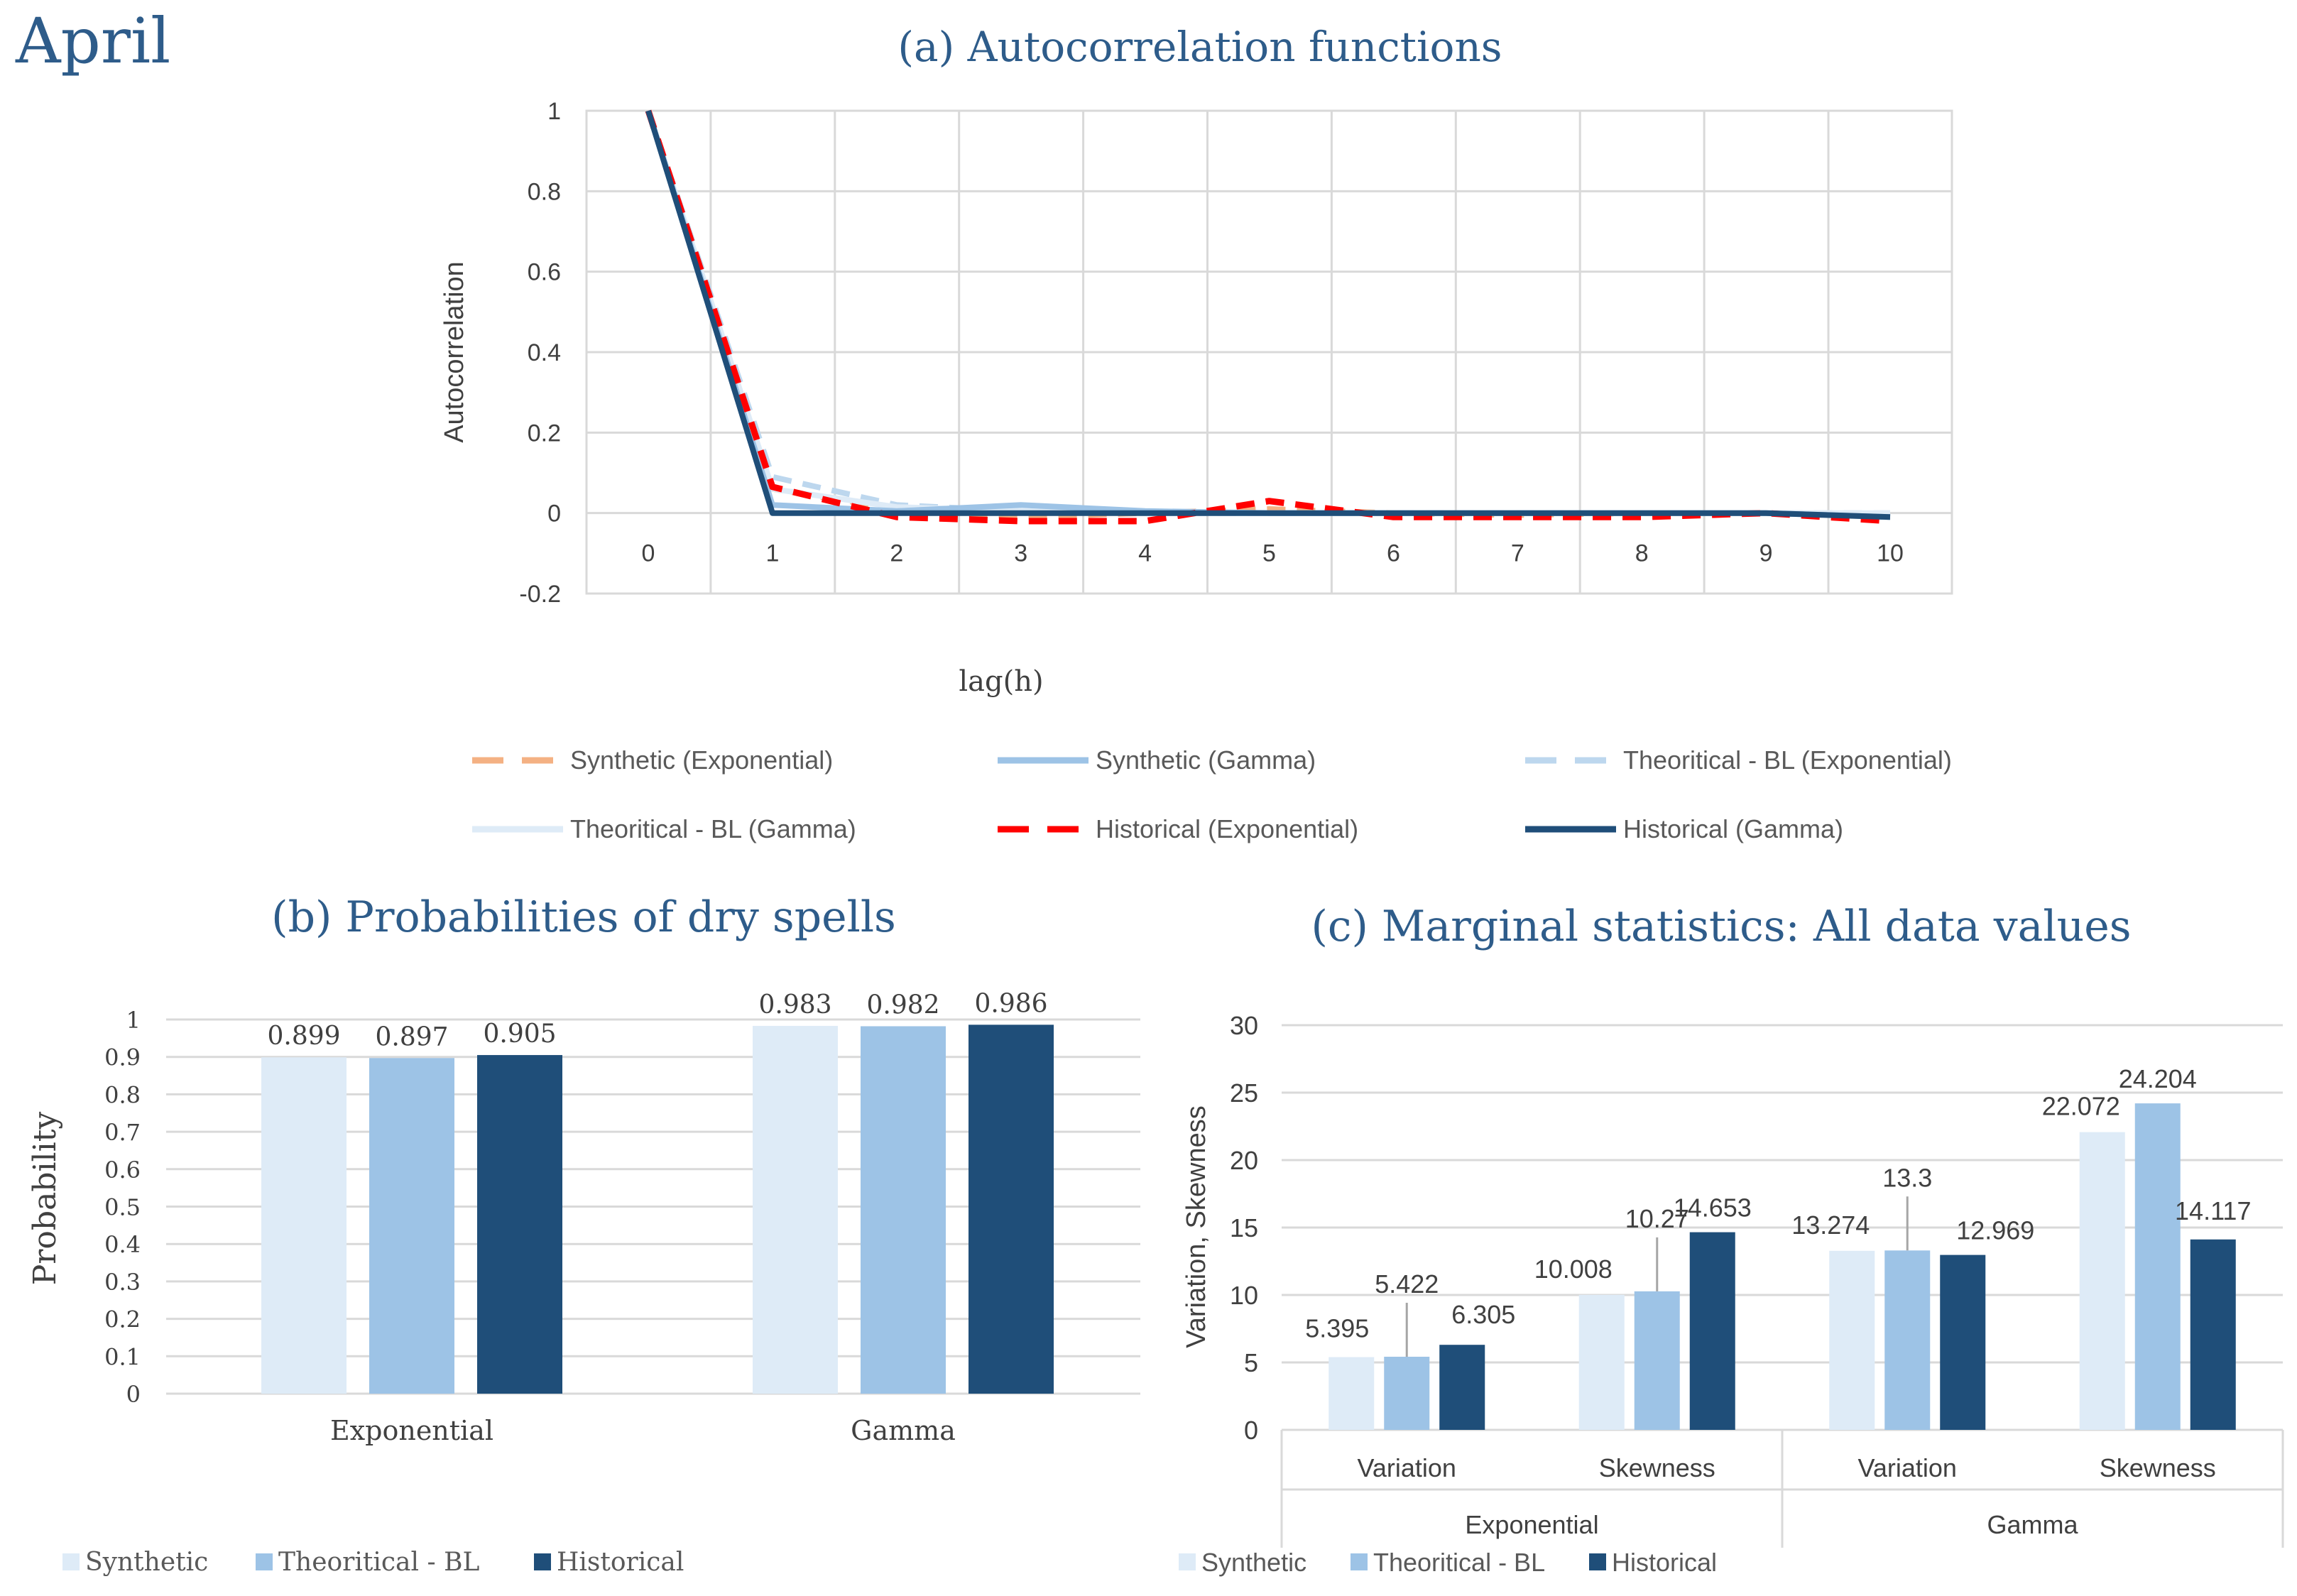 The height and width of the screenshot is (1596, 2297). I want to click on dry-xtick-label: Exponential, so click(411, 1430).